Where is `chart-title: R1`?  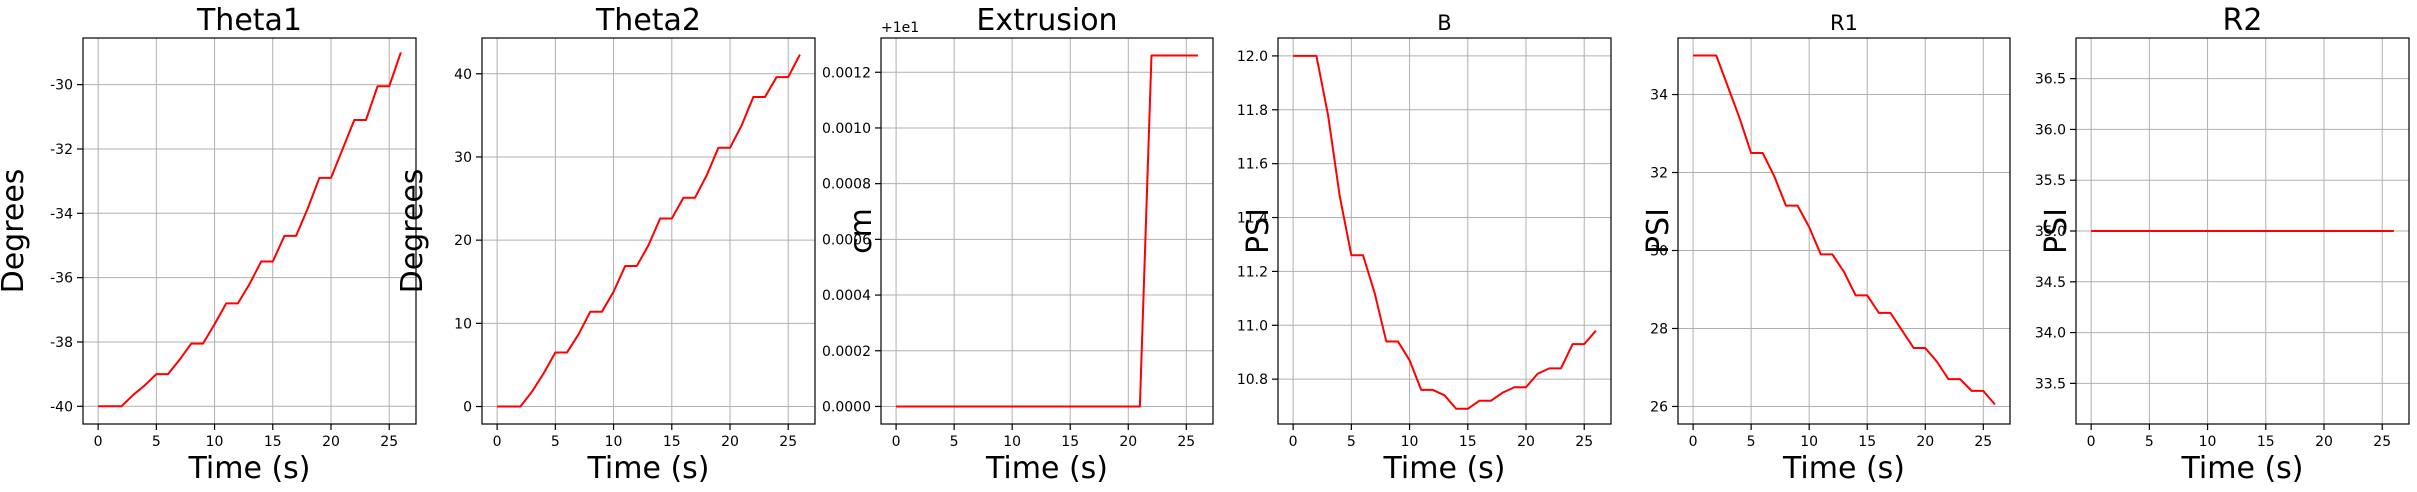 chart-title: R1 is located at coordinates (1844, 23).